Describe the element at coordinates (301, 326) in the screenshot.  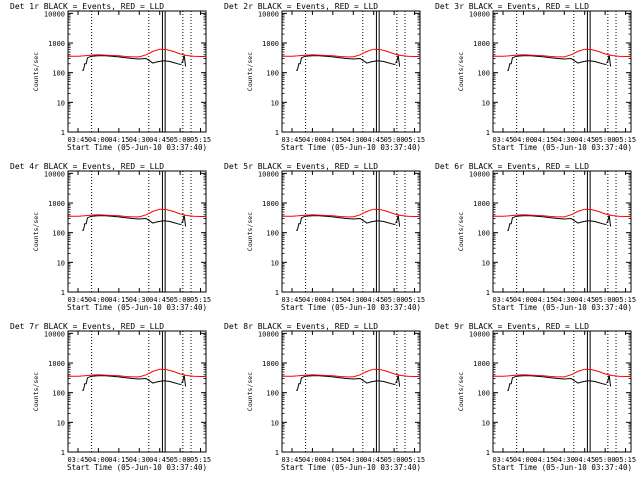
I see `panel-title: Det 8r BLACK = Events, RED = LLD` at that location.